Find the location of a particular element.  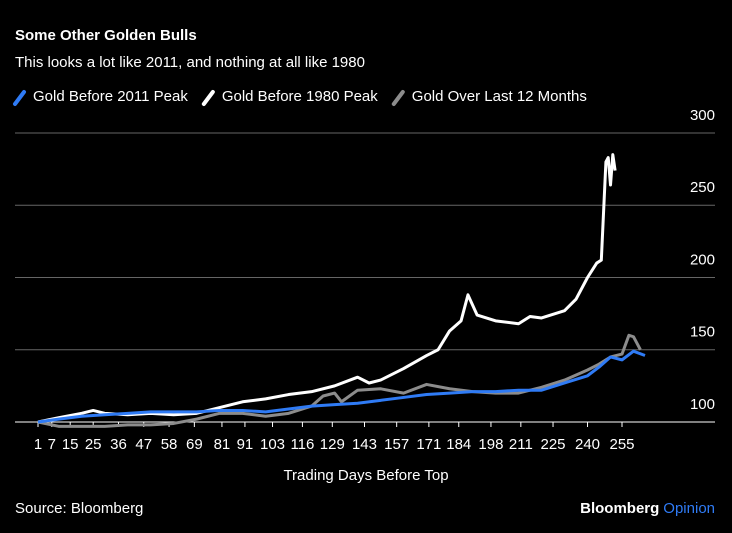

x-tick-label: 211 is located at coordinates (521, 444).